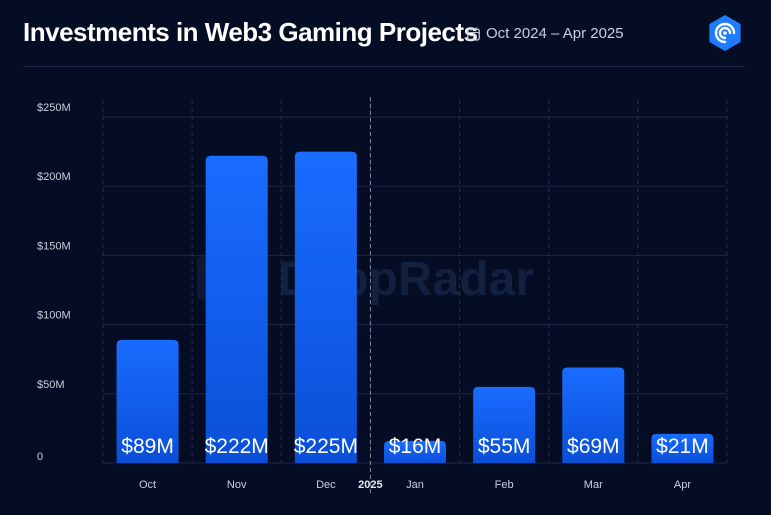 The image size is (771, 515). I want to click on bar-oct, so click(147, 401).